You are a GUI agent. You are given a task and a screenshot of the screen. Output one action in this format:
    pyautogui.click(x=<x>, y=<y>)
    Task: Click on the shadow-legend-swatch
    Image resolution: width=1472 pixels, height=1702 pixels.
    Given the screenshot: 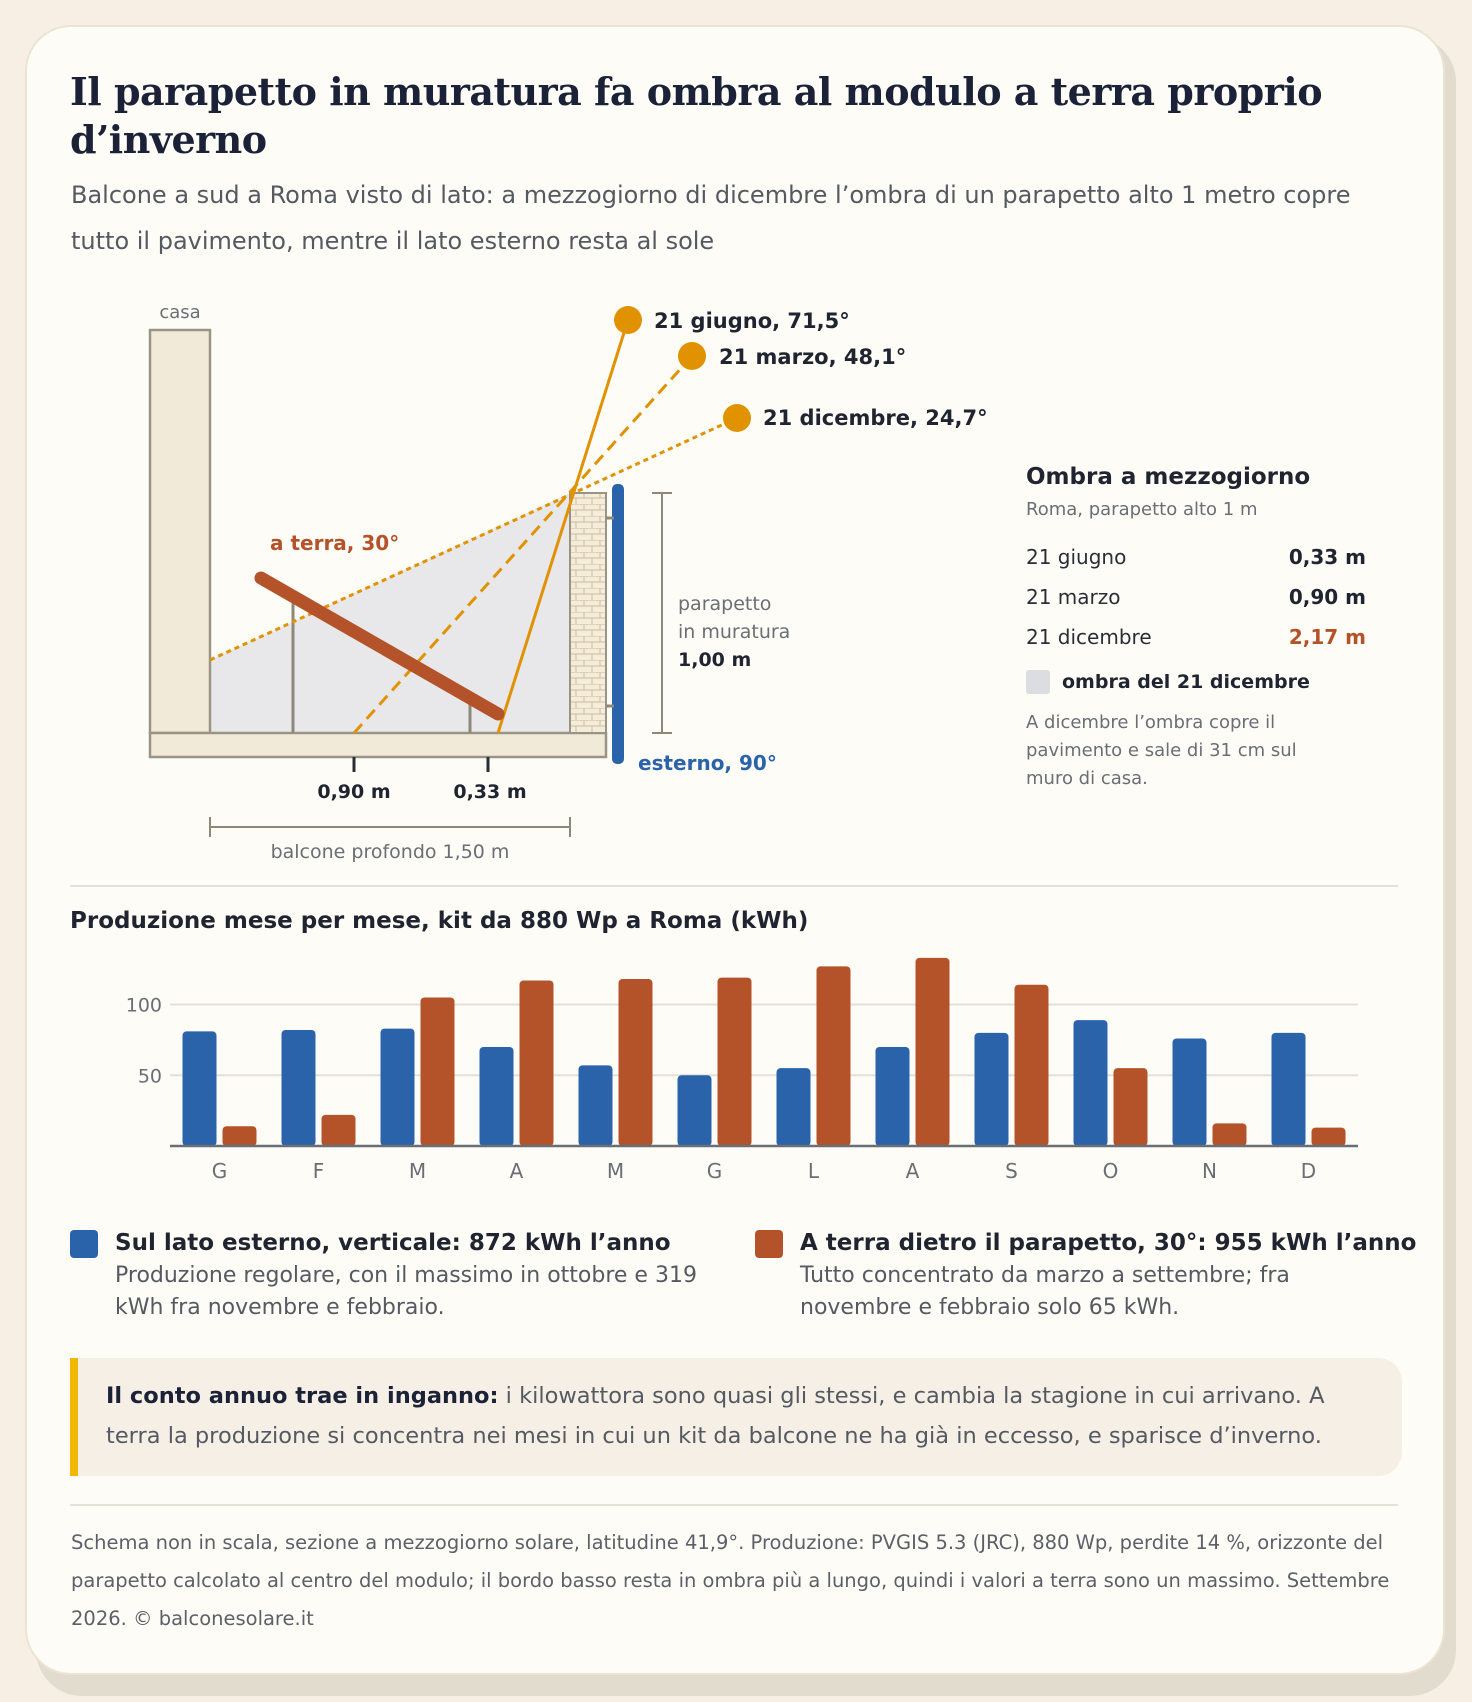 What is the action you would take?
    pyautogui.click(x=1038, y=682)
    